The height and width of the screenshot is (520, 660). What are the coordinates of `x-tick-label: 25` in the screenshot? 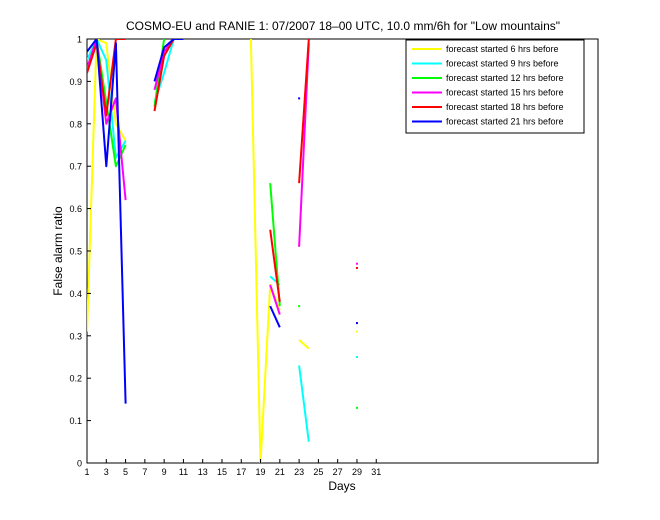 It's located at (318, 472).